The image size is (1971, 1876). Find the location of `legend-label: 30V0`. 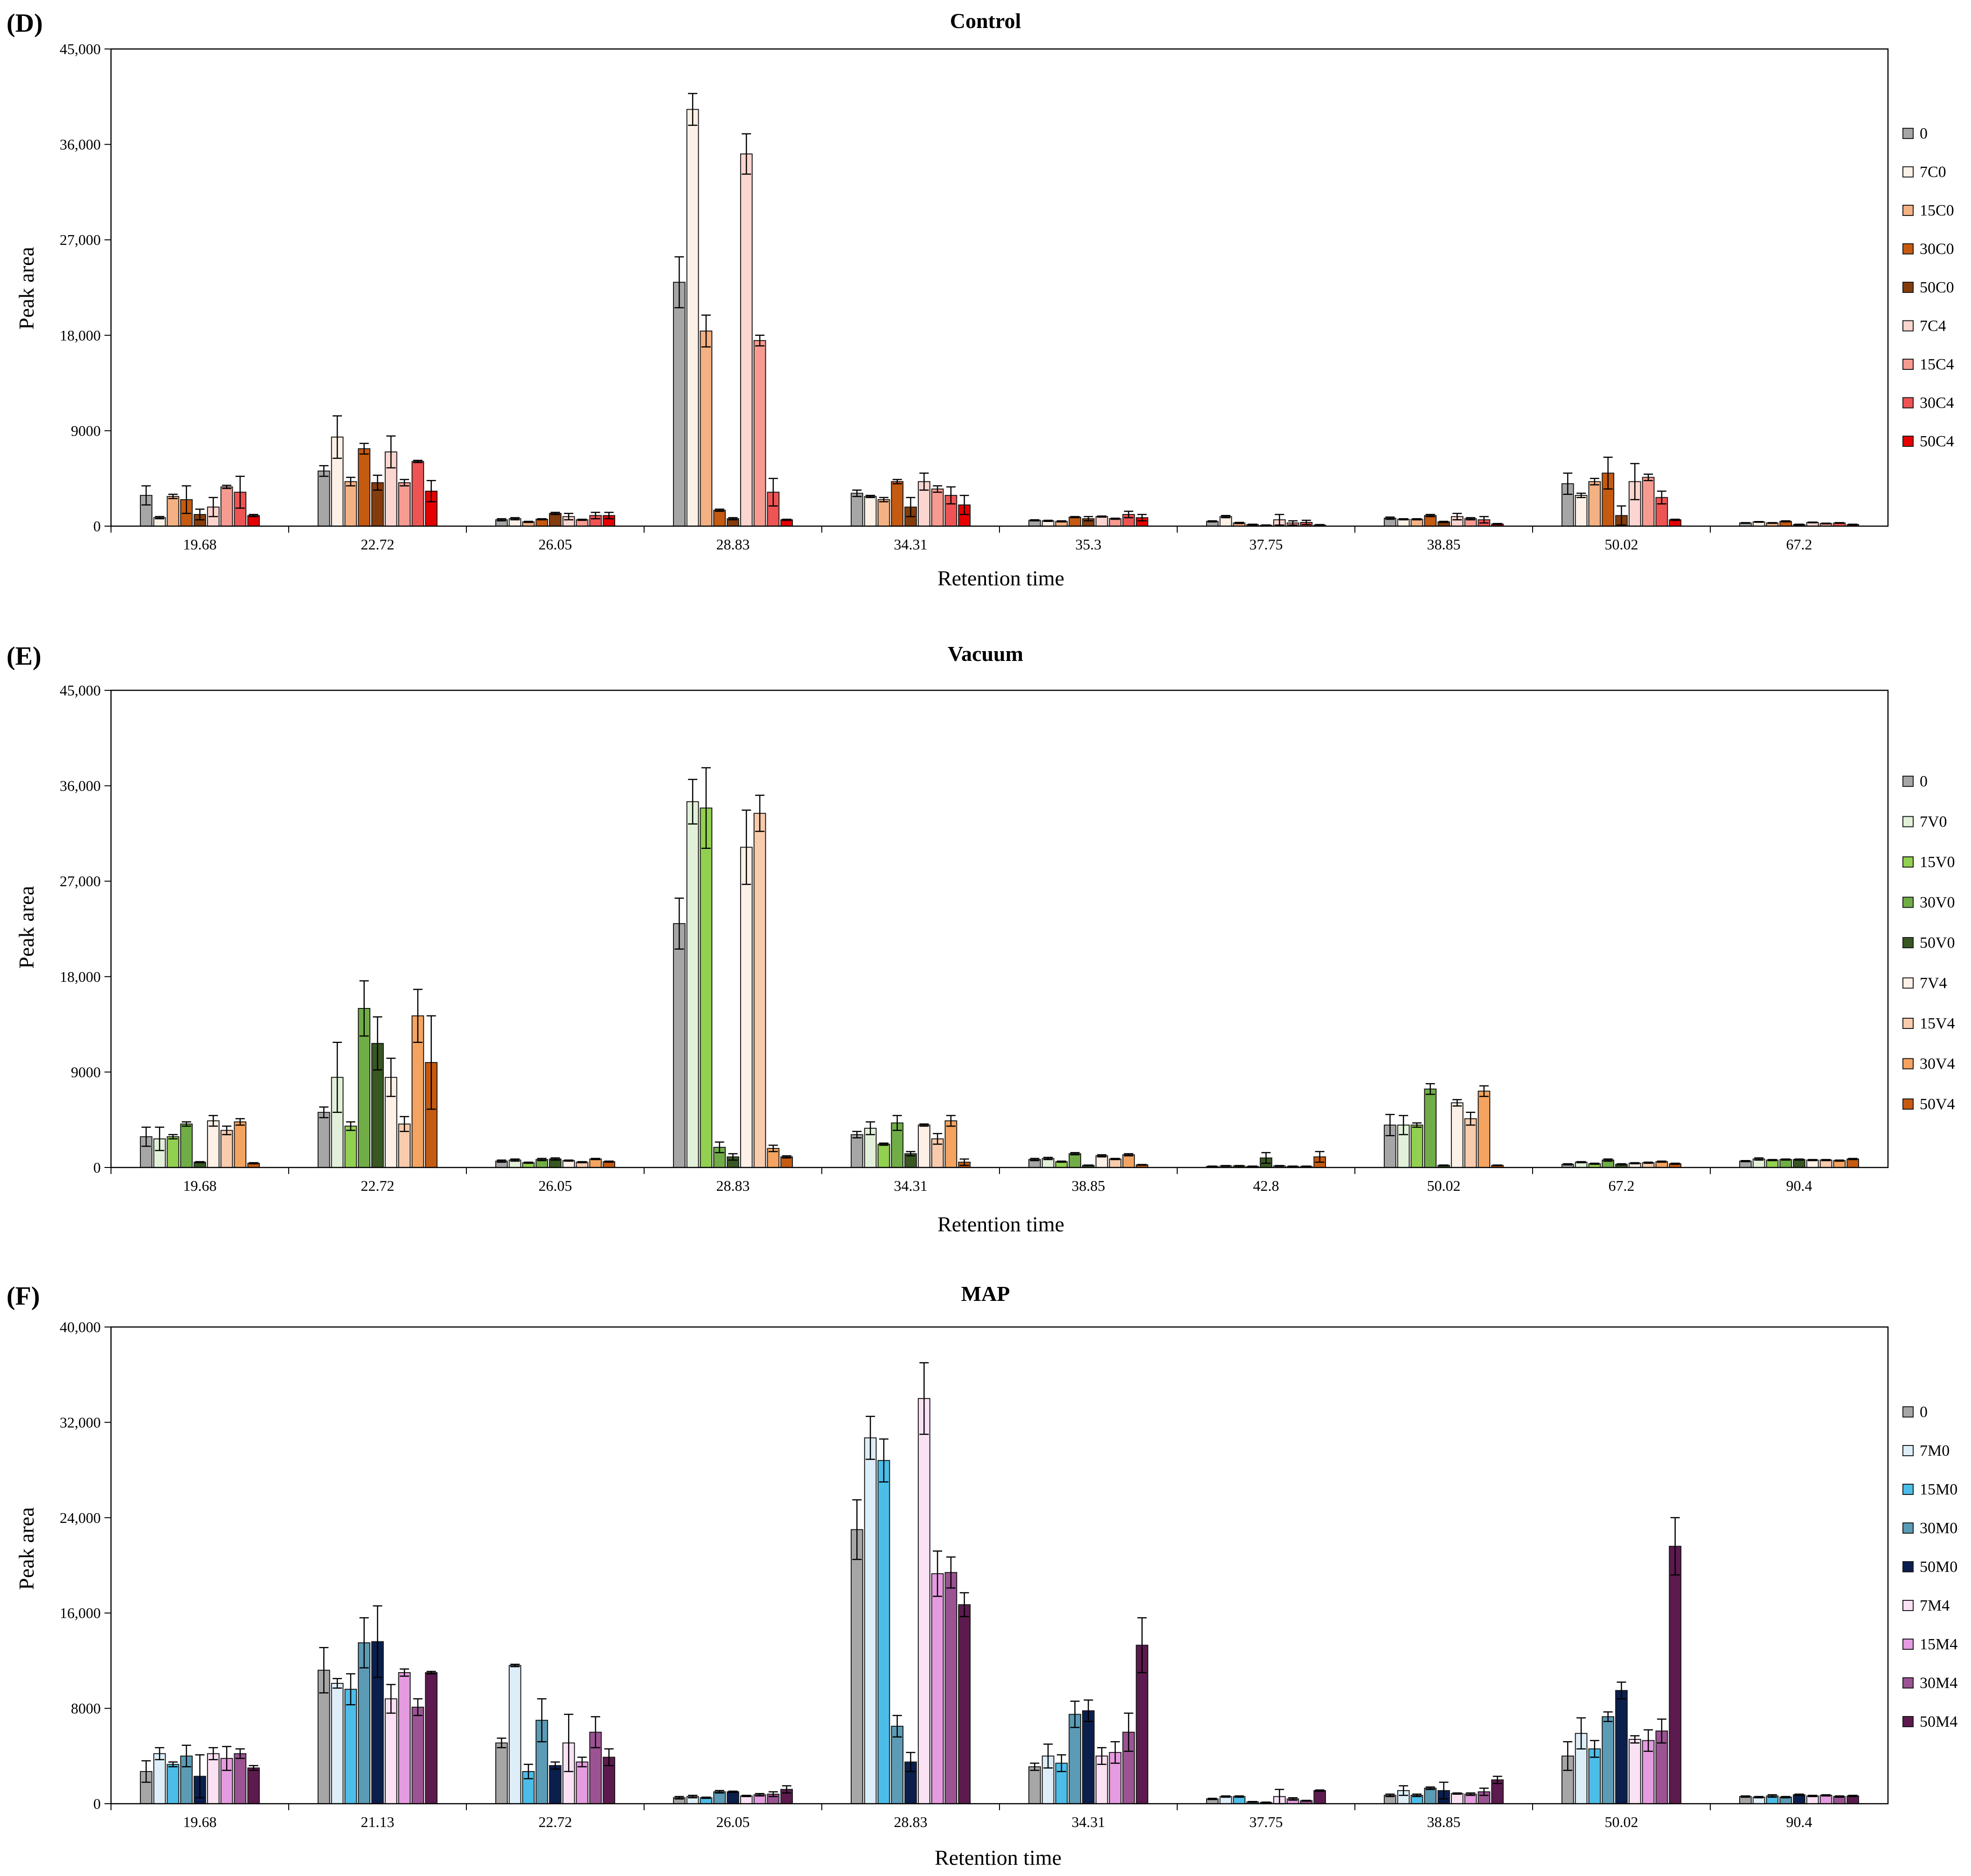

legend-label: 30V0 is located at coordinates (1938, 903).